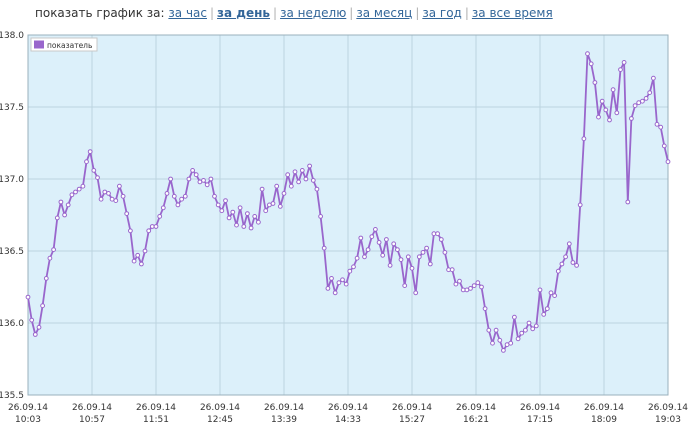 The height and width of the screenshot is (437, 688). I want to click on x-tick-label-time: 14:33, so click(348, 420).